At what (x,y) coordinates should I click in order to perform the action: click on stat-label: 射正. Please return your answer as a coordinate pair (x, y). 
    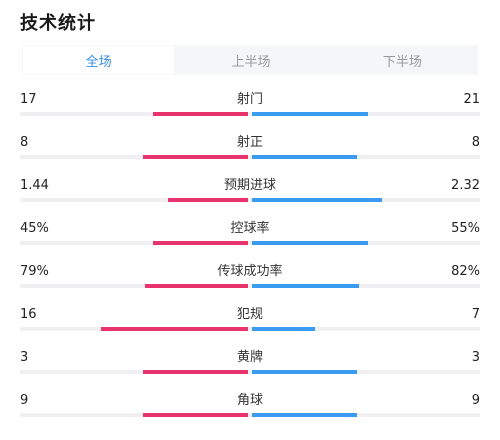
    Looking at the image, I should click on (249, 142).